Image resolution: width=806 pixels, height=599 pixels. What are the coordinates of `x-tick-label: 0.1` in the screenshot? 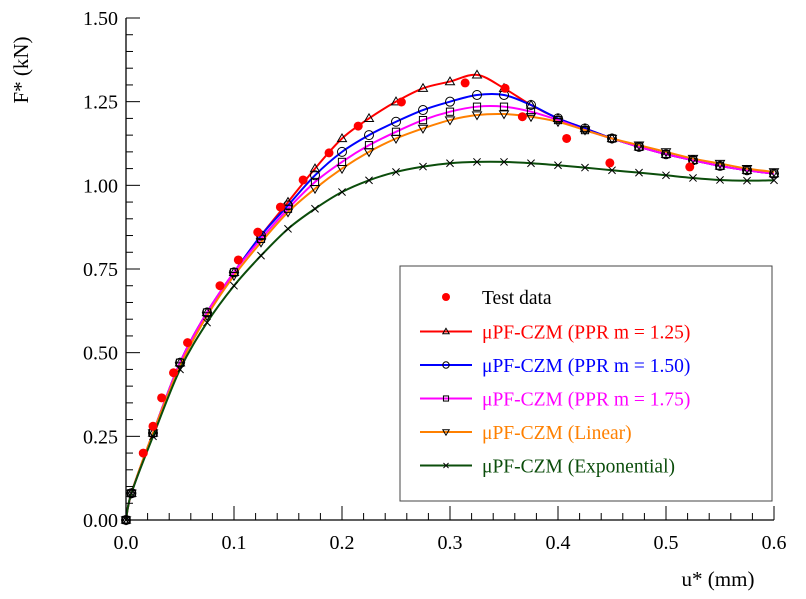 It's located at (234, 543).